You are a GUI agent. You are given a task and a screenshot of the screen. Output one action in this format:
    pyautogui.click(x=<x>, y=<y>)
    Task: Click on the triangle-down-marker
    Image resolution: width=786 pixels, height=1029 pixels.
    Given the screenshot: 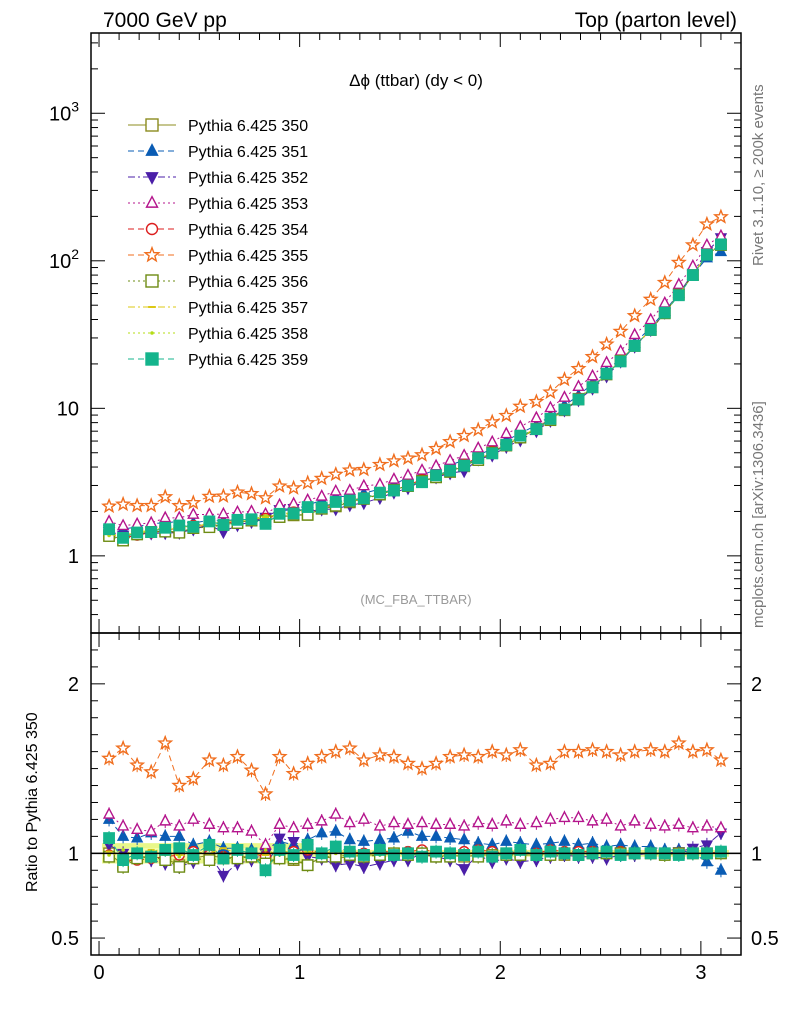 What is the action you would take?
    pyautogui.click(x=363, y=868)
    